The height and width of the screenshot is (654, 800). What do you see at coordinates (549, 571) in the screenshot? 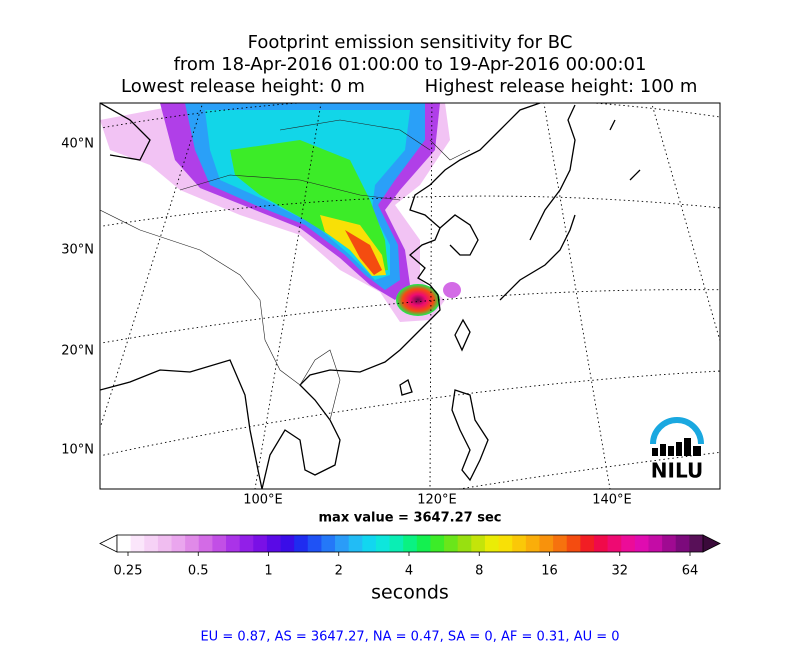
I see `colorbar-tick-label: 16` at bounding box center [549, 571].